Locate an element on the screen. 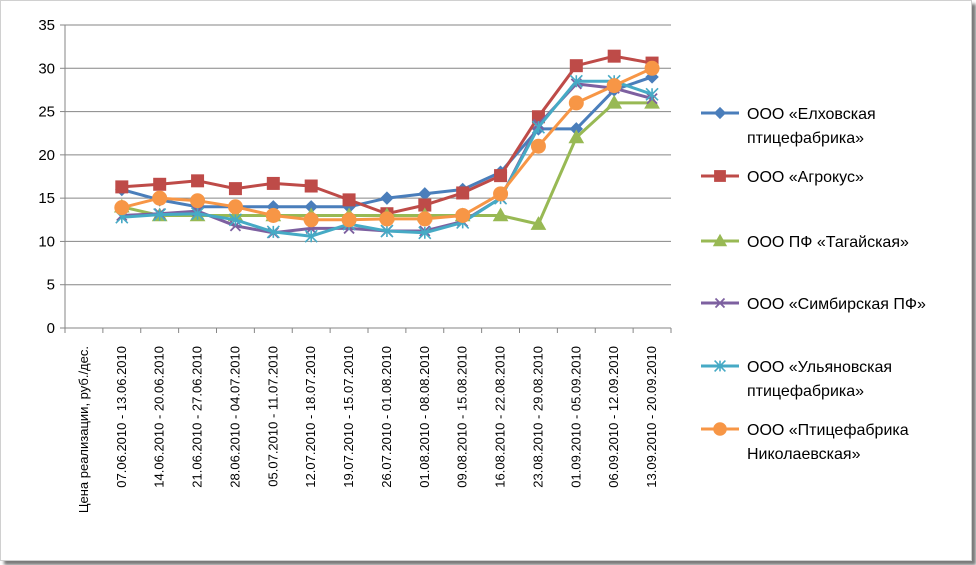 This screenshot has width=976, height=565. x-tick-label: 19.07.2010 - 15.07.2010 is located at coordinates (348, 417).